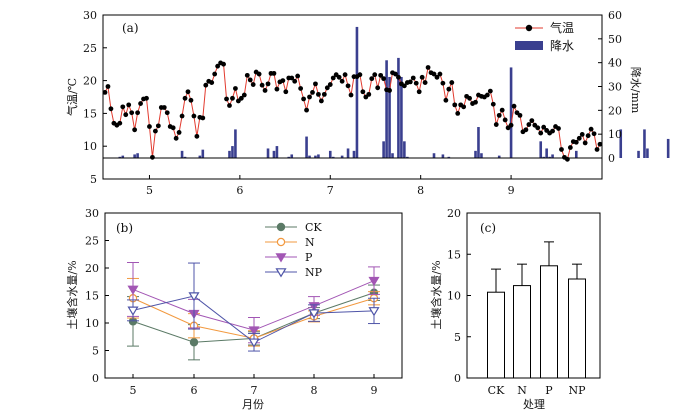 Image resolution: width=700 pixels, height=419 pixels. I want to click on b-y-tick-label: 20, so click(92, 268).